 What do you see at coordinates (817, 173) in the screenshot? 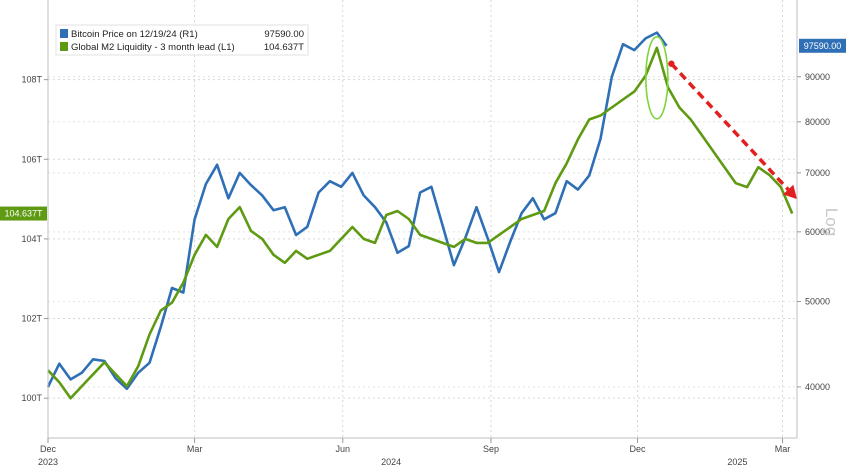
I see `right-tick-label: 70000` at bounding box center [817, 173].